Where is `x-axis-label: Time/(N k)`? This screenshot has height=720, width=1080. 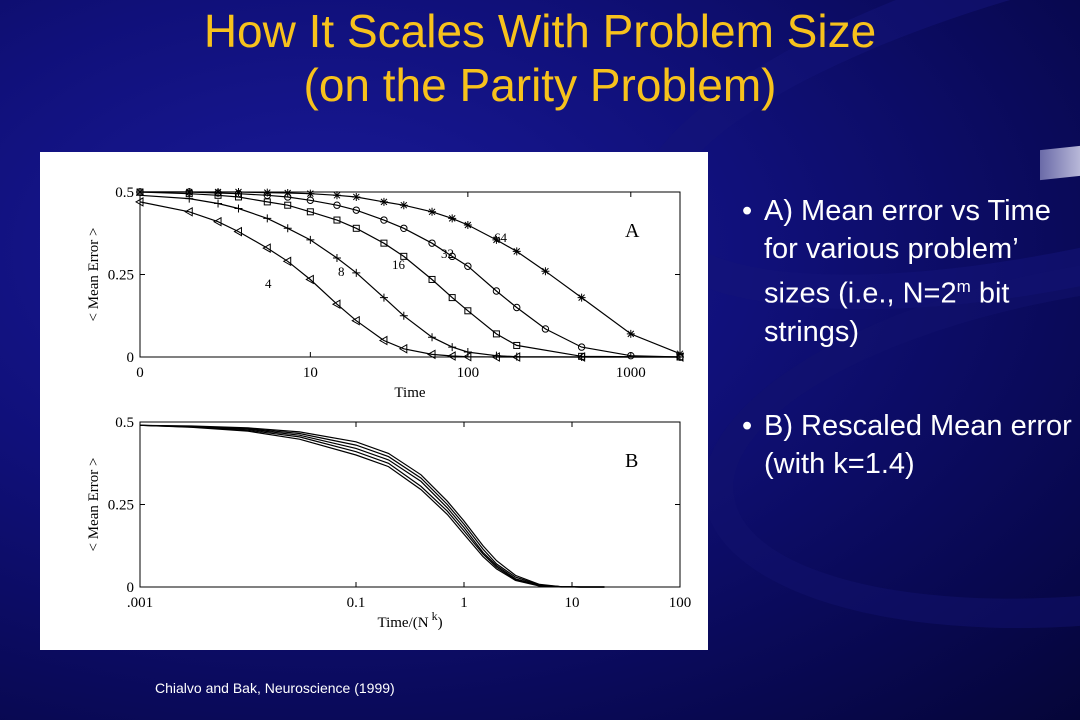
x-axis-label: Time/(N k) is located at coordinates (409, 620).